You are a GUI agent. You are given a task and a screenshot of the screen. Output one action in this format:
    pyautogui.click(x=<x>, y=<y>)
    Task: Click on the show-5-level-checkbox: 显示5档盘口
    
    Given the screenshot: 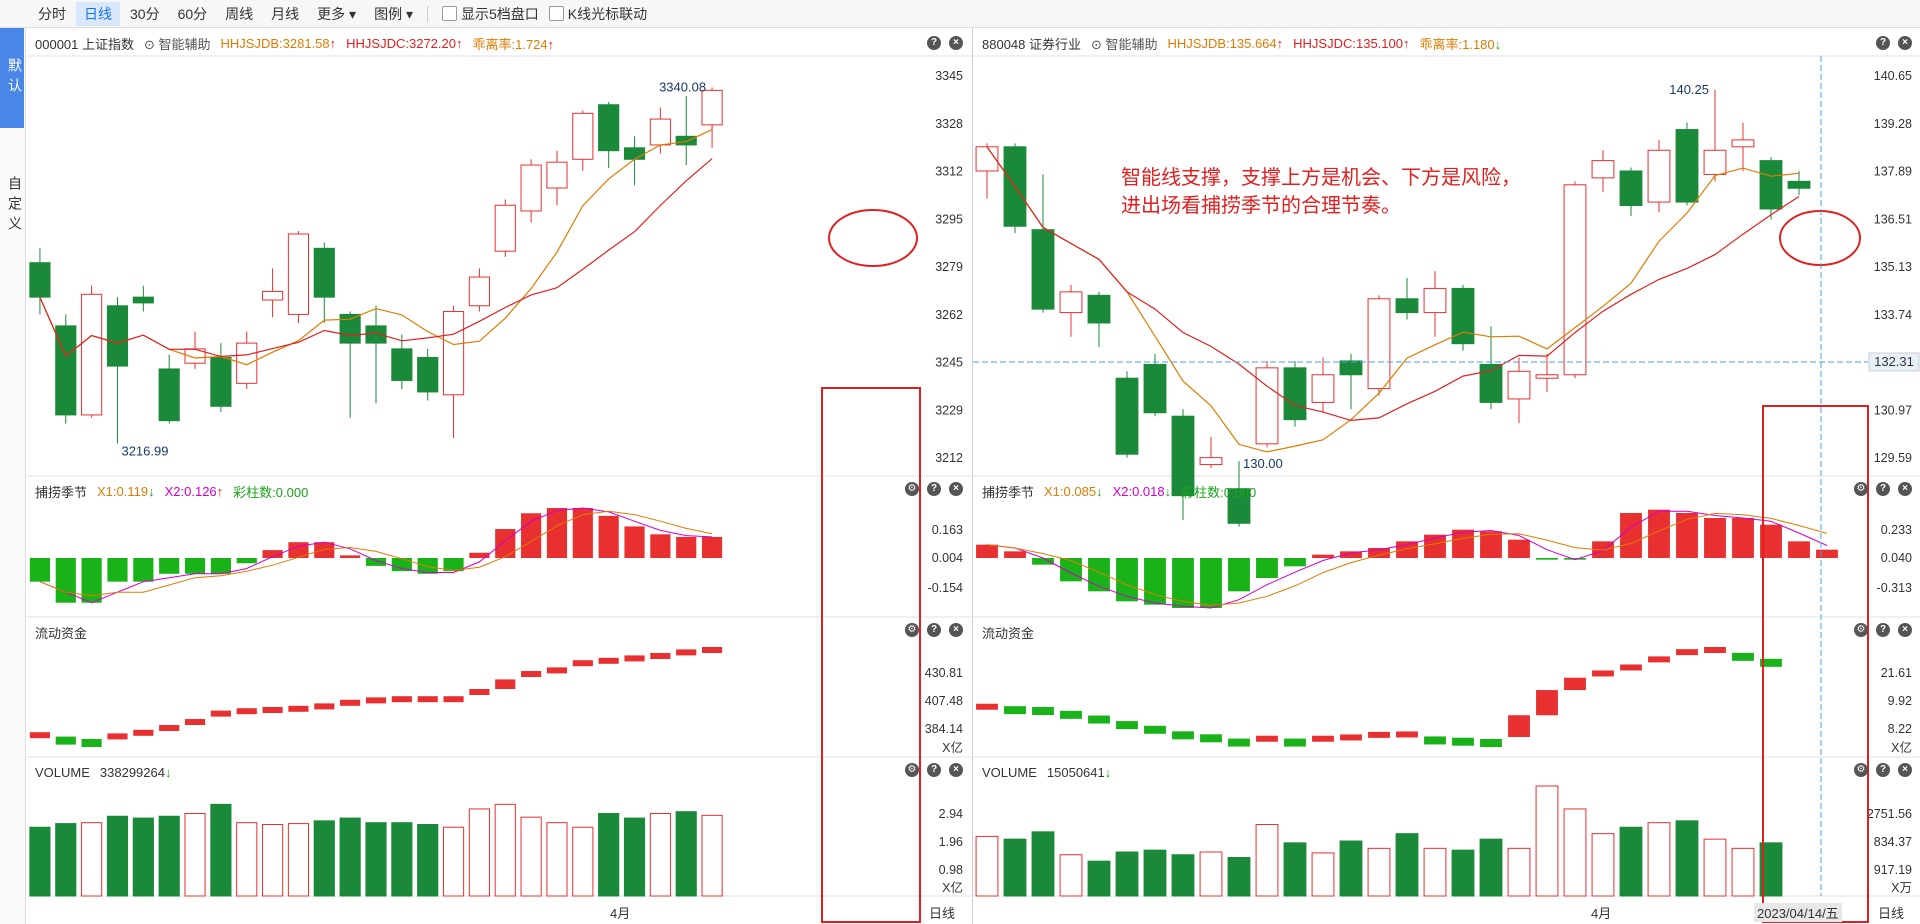 What is the action you would take?
    pyautogui.click(x=490, y=14)
    